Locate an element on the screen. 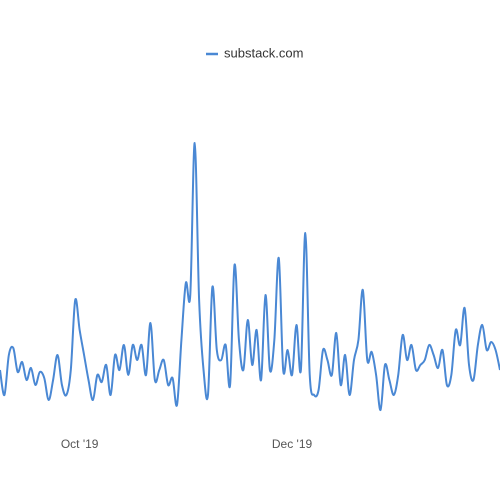 The width and height of the screenshot is (500, 500). x-tick-label: Dec '19 is located at coordinates (292, 444).